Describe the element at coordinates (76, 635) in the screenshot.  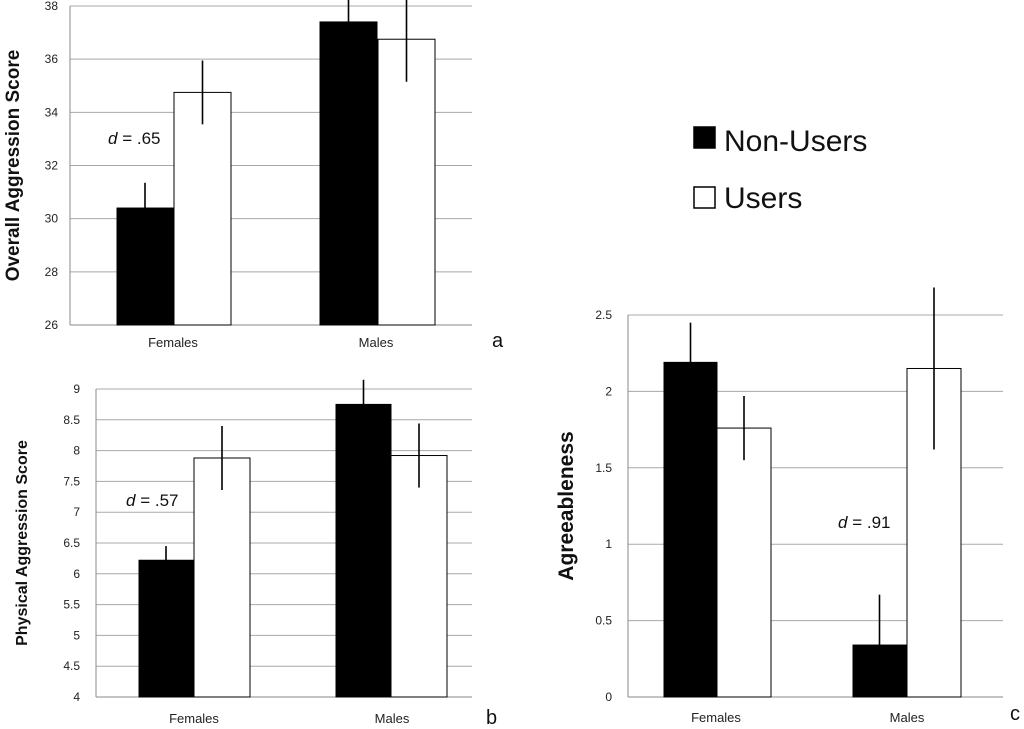
I see `y-tick-label: 5` at that location.